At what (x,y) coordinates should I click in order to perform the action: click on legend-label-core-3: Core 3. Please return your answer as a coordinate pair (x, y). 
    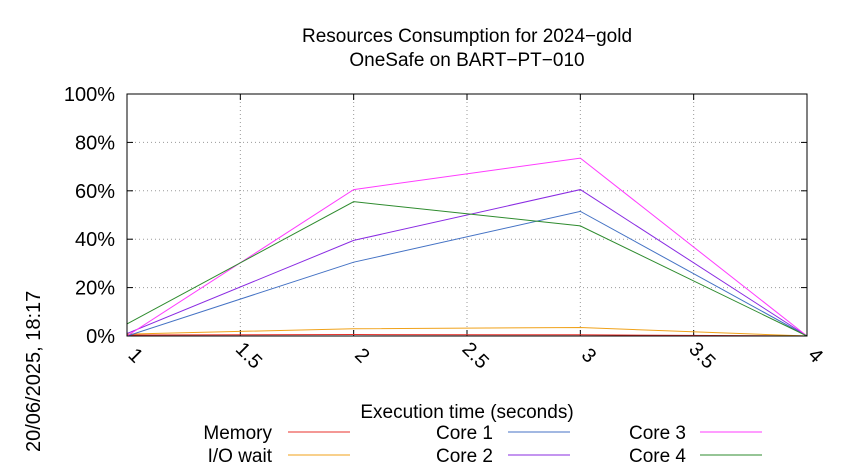
    Looking at the image, I should click on (657, 433).